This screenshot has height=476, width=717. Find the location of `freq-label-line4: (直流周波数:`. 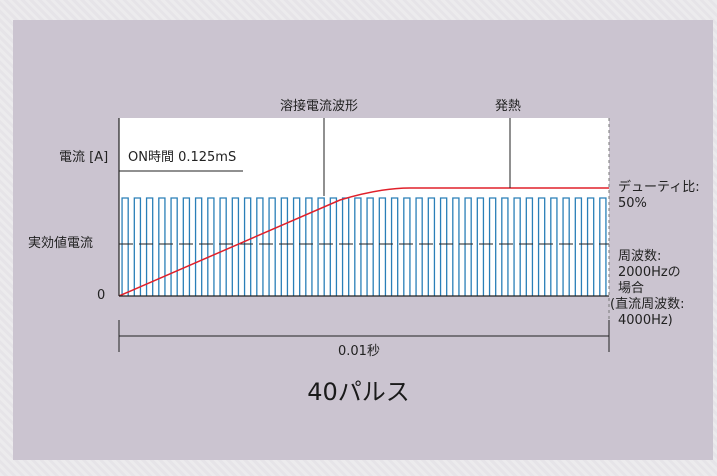

freq-label-line4: (直流周波数: is located at coordinates (647, 304).